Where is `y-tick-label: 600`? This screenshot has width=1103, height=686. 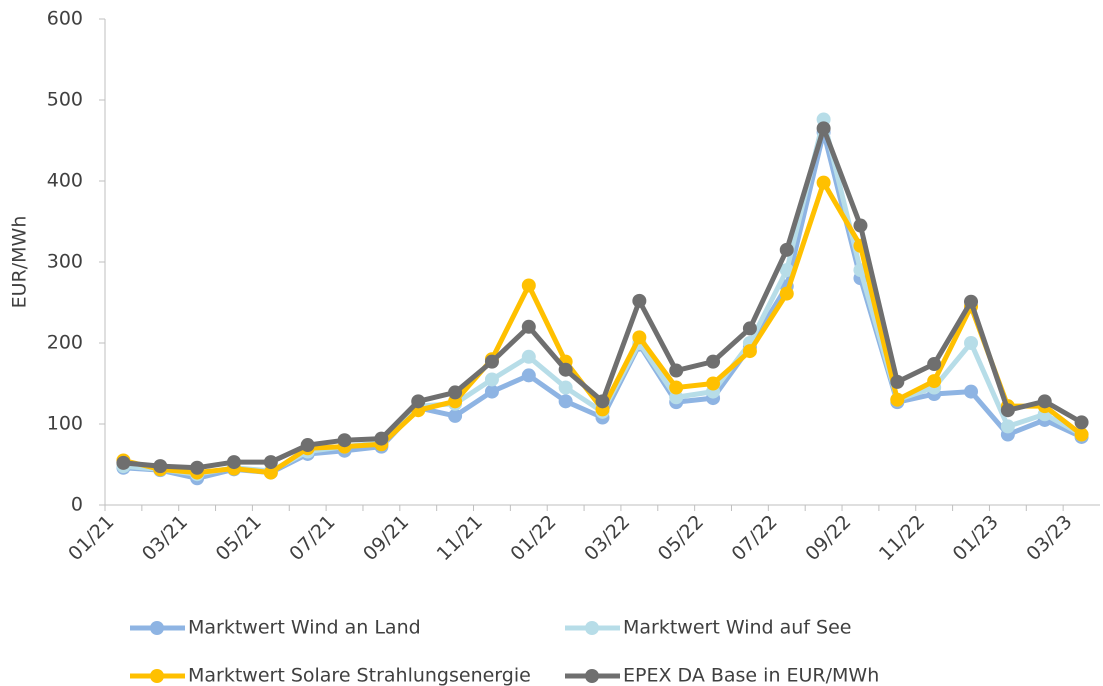
y-tick-label: 600 is located at coordinates (65, 19).